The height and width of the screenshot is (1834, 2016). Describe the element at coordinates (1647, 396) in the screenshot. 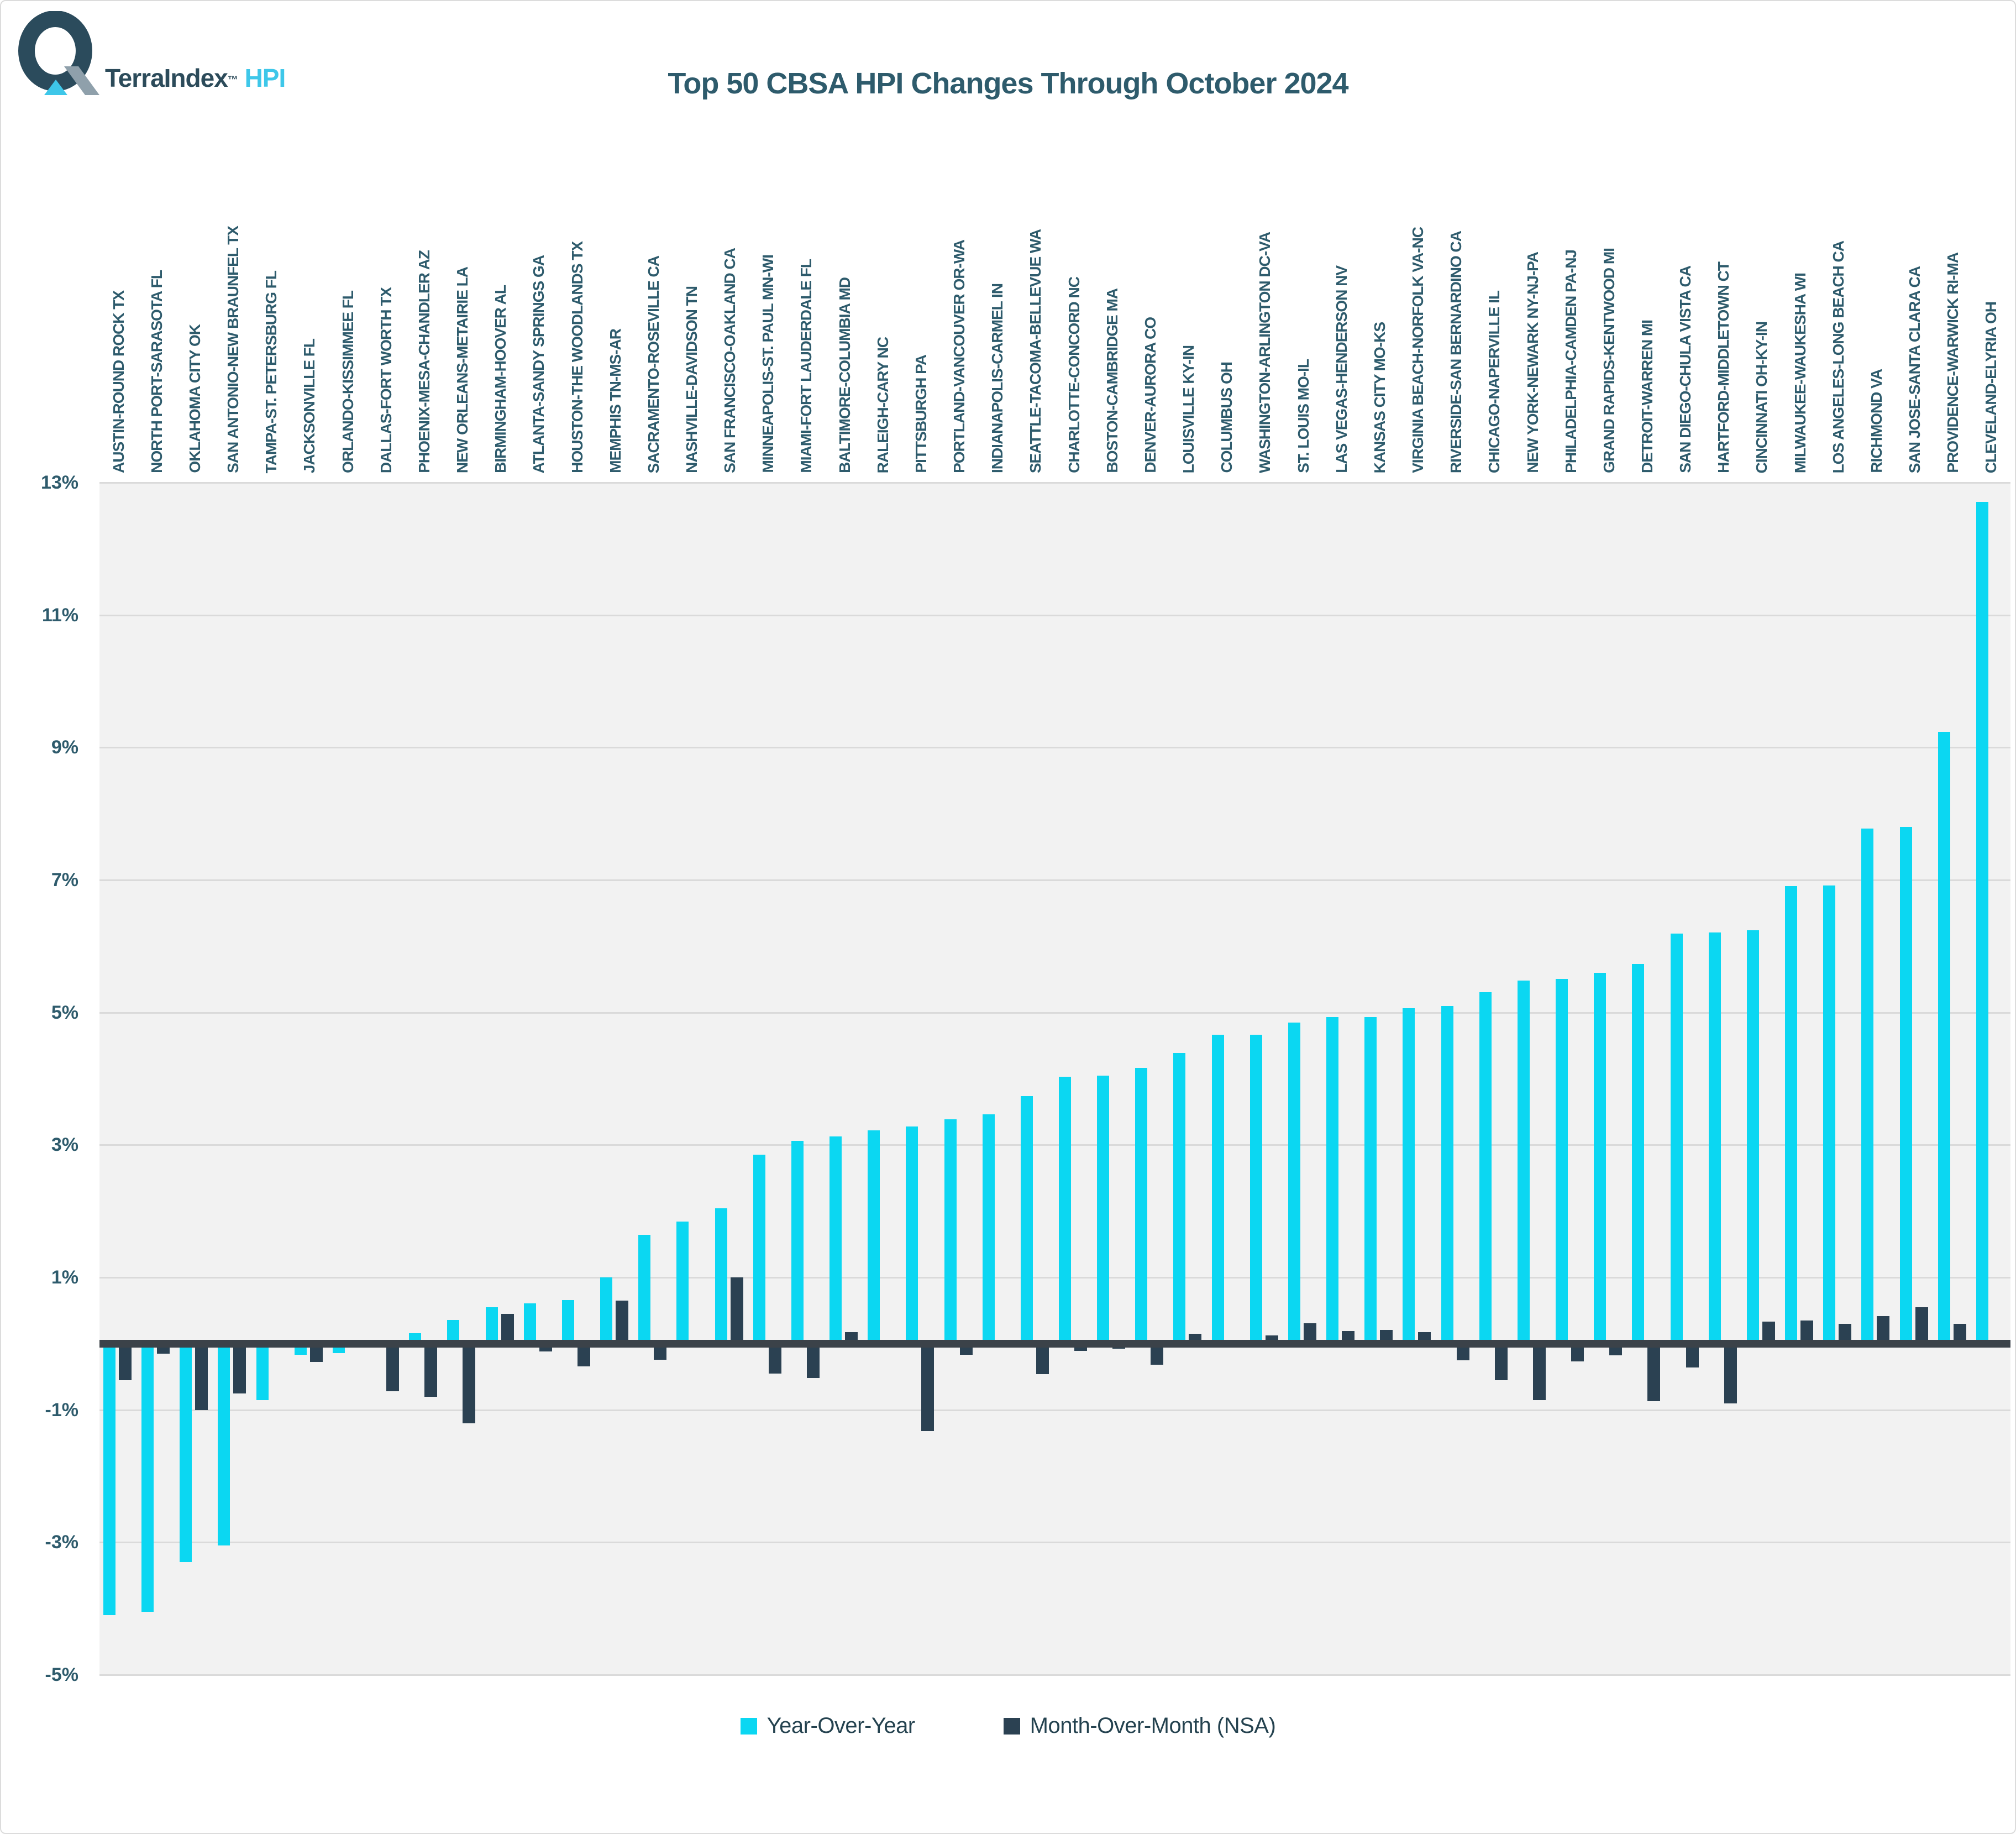

I see `category-label: DETROIT-WARREN MI` at that location.